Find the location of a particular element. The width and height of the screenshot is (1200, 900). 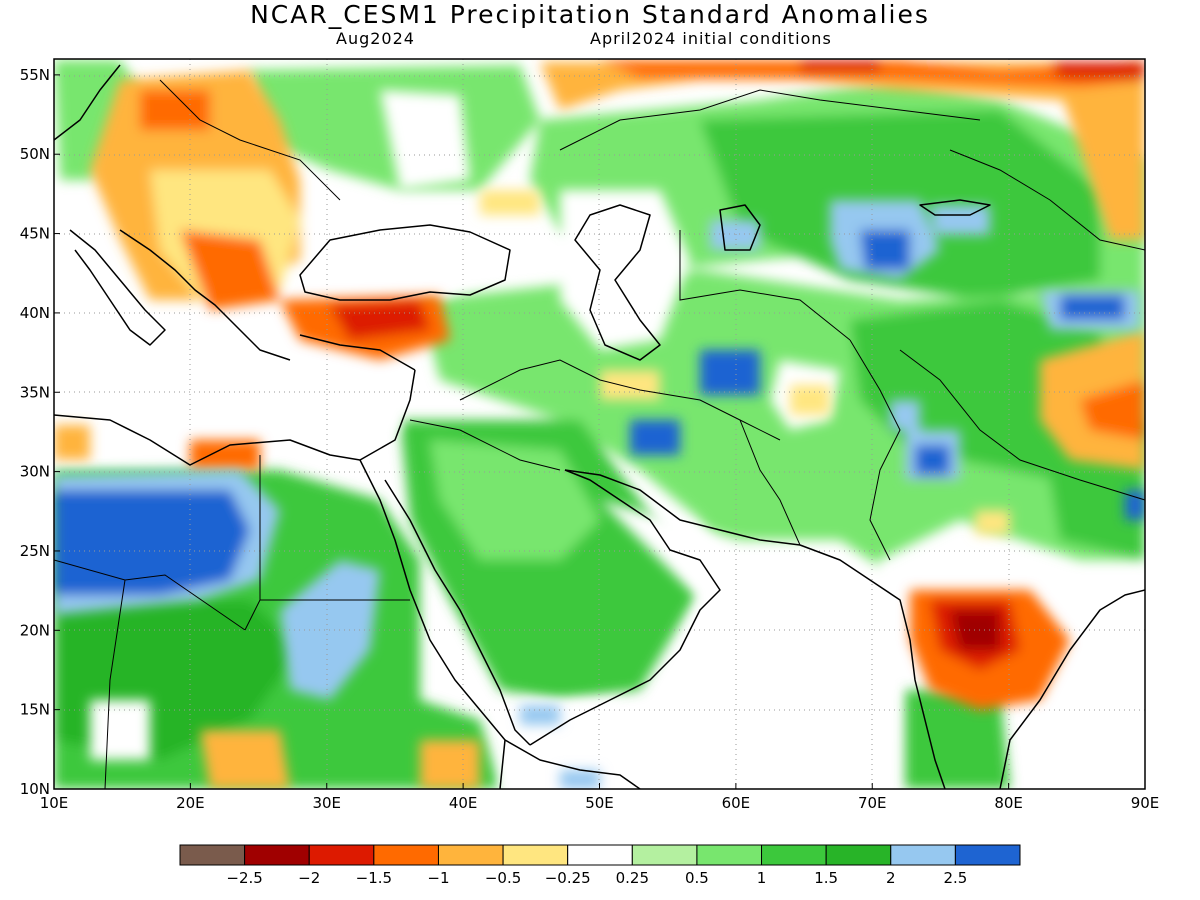

lon-tick-label: 60E is located at coordinates (736, 803).